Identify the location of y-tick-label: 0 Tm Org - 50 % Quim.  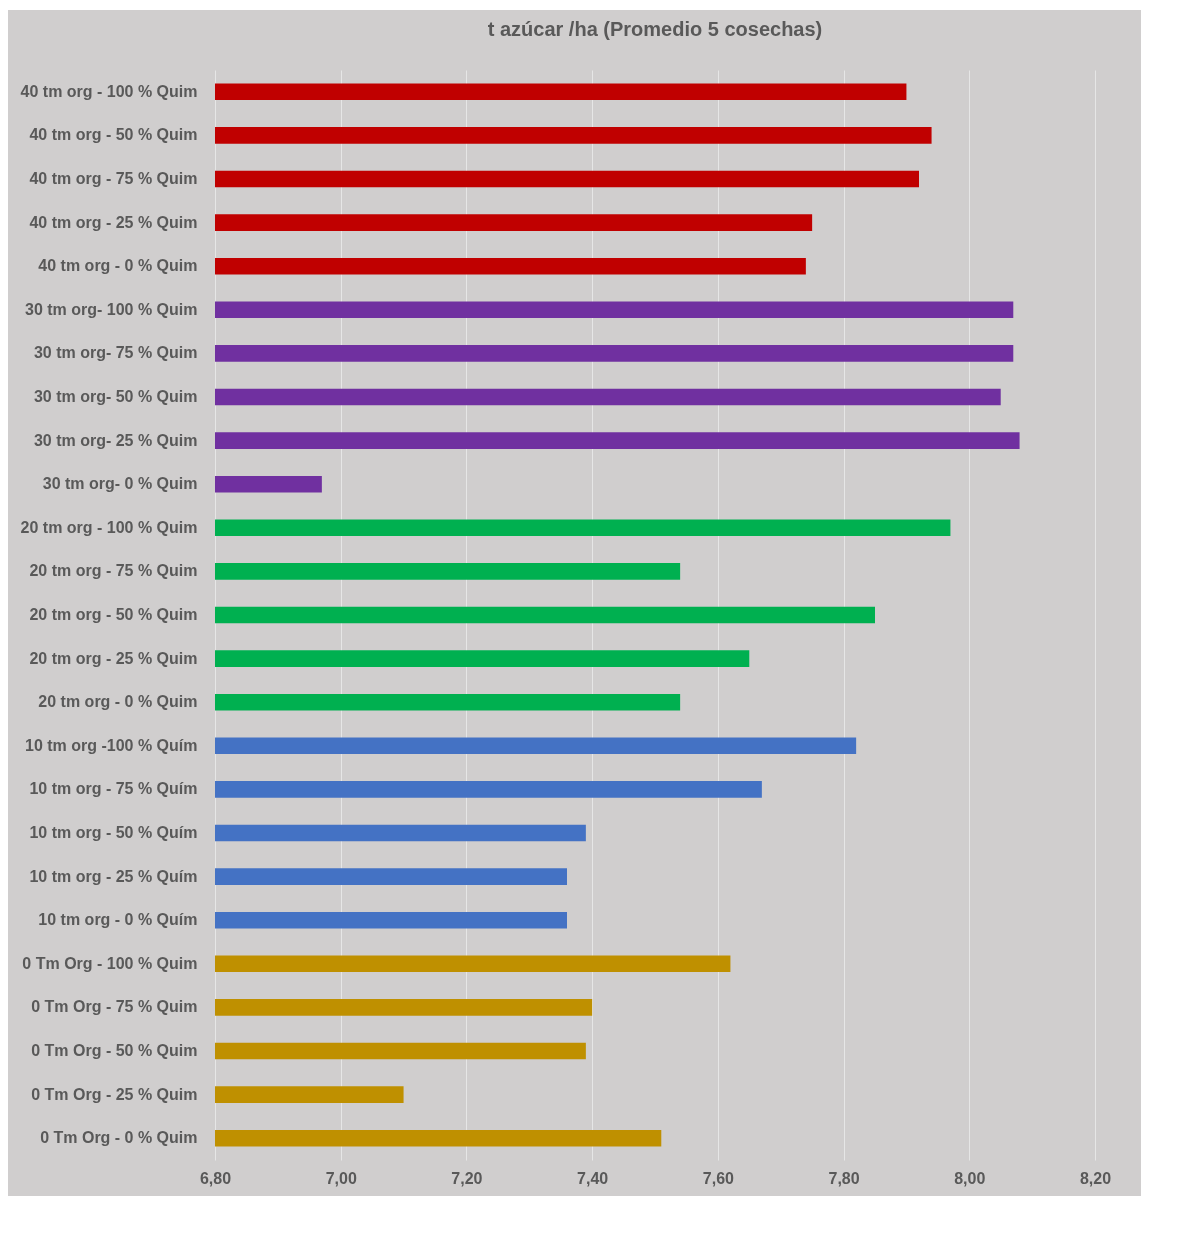
(114, 1050).